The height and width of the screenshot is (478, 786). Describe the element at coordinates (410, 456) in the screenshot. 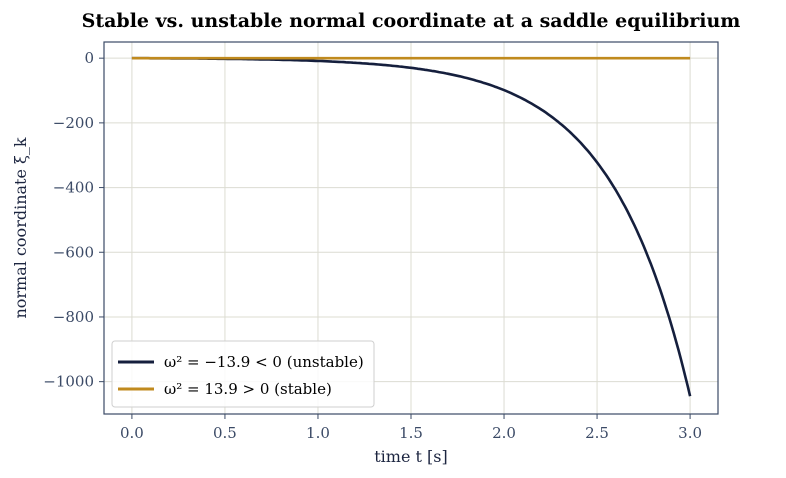

I see `x-axis-label: time t [s]` at that location.